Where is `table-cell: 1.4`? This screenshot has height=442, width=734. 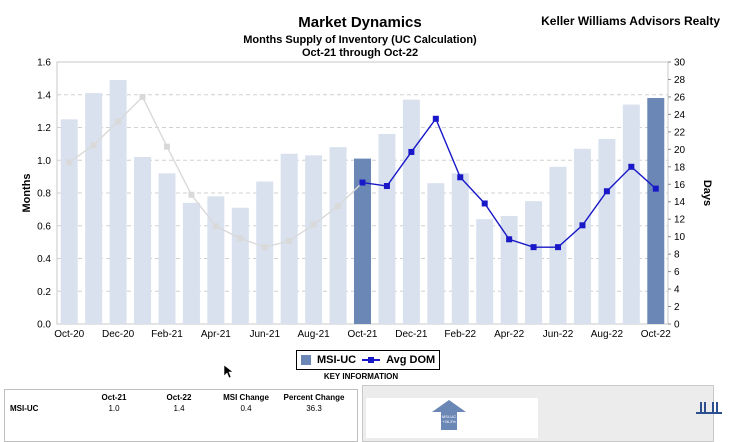 table-cell: 1.4 is located at coordinates (179, 408).